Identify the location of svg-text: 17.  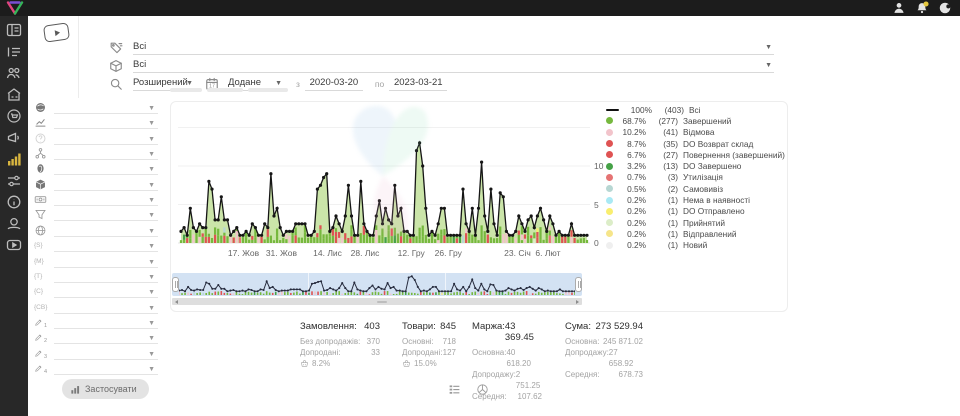
(212, 87).